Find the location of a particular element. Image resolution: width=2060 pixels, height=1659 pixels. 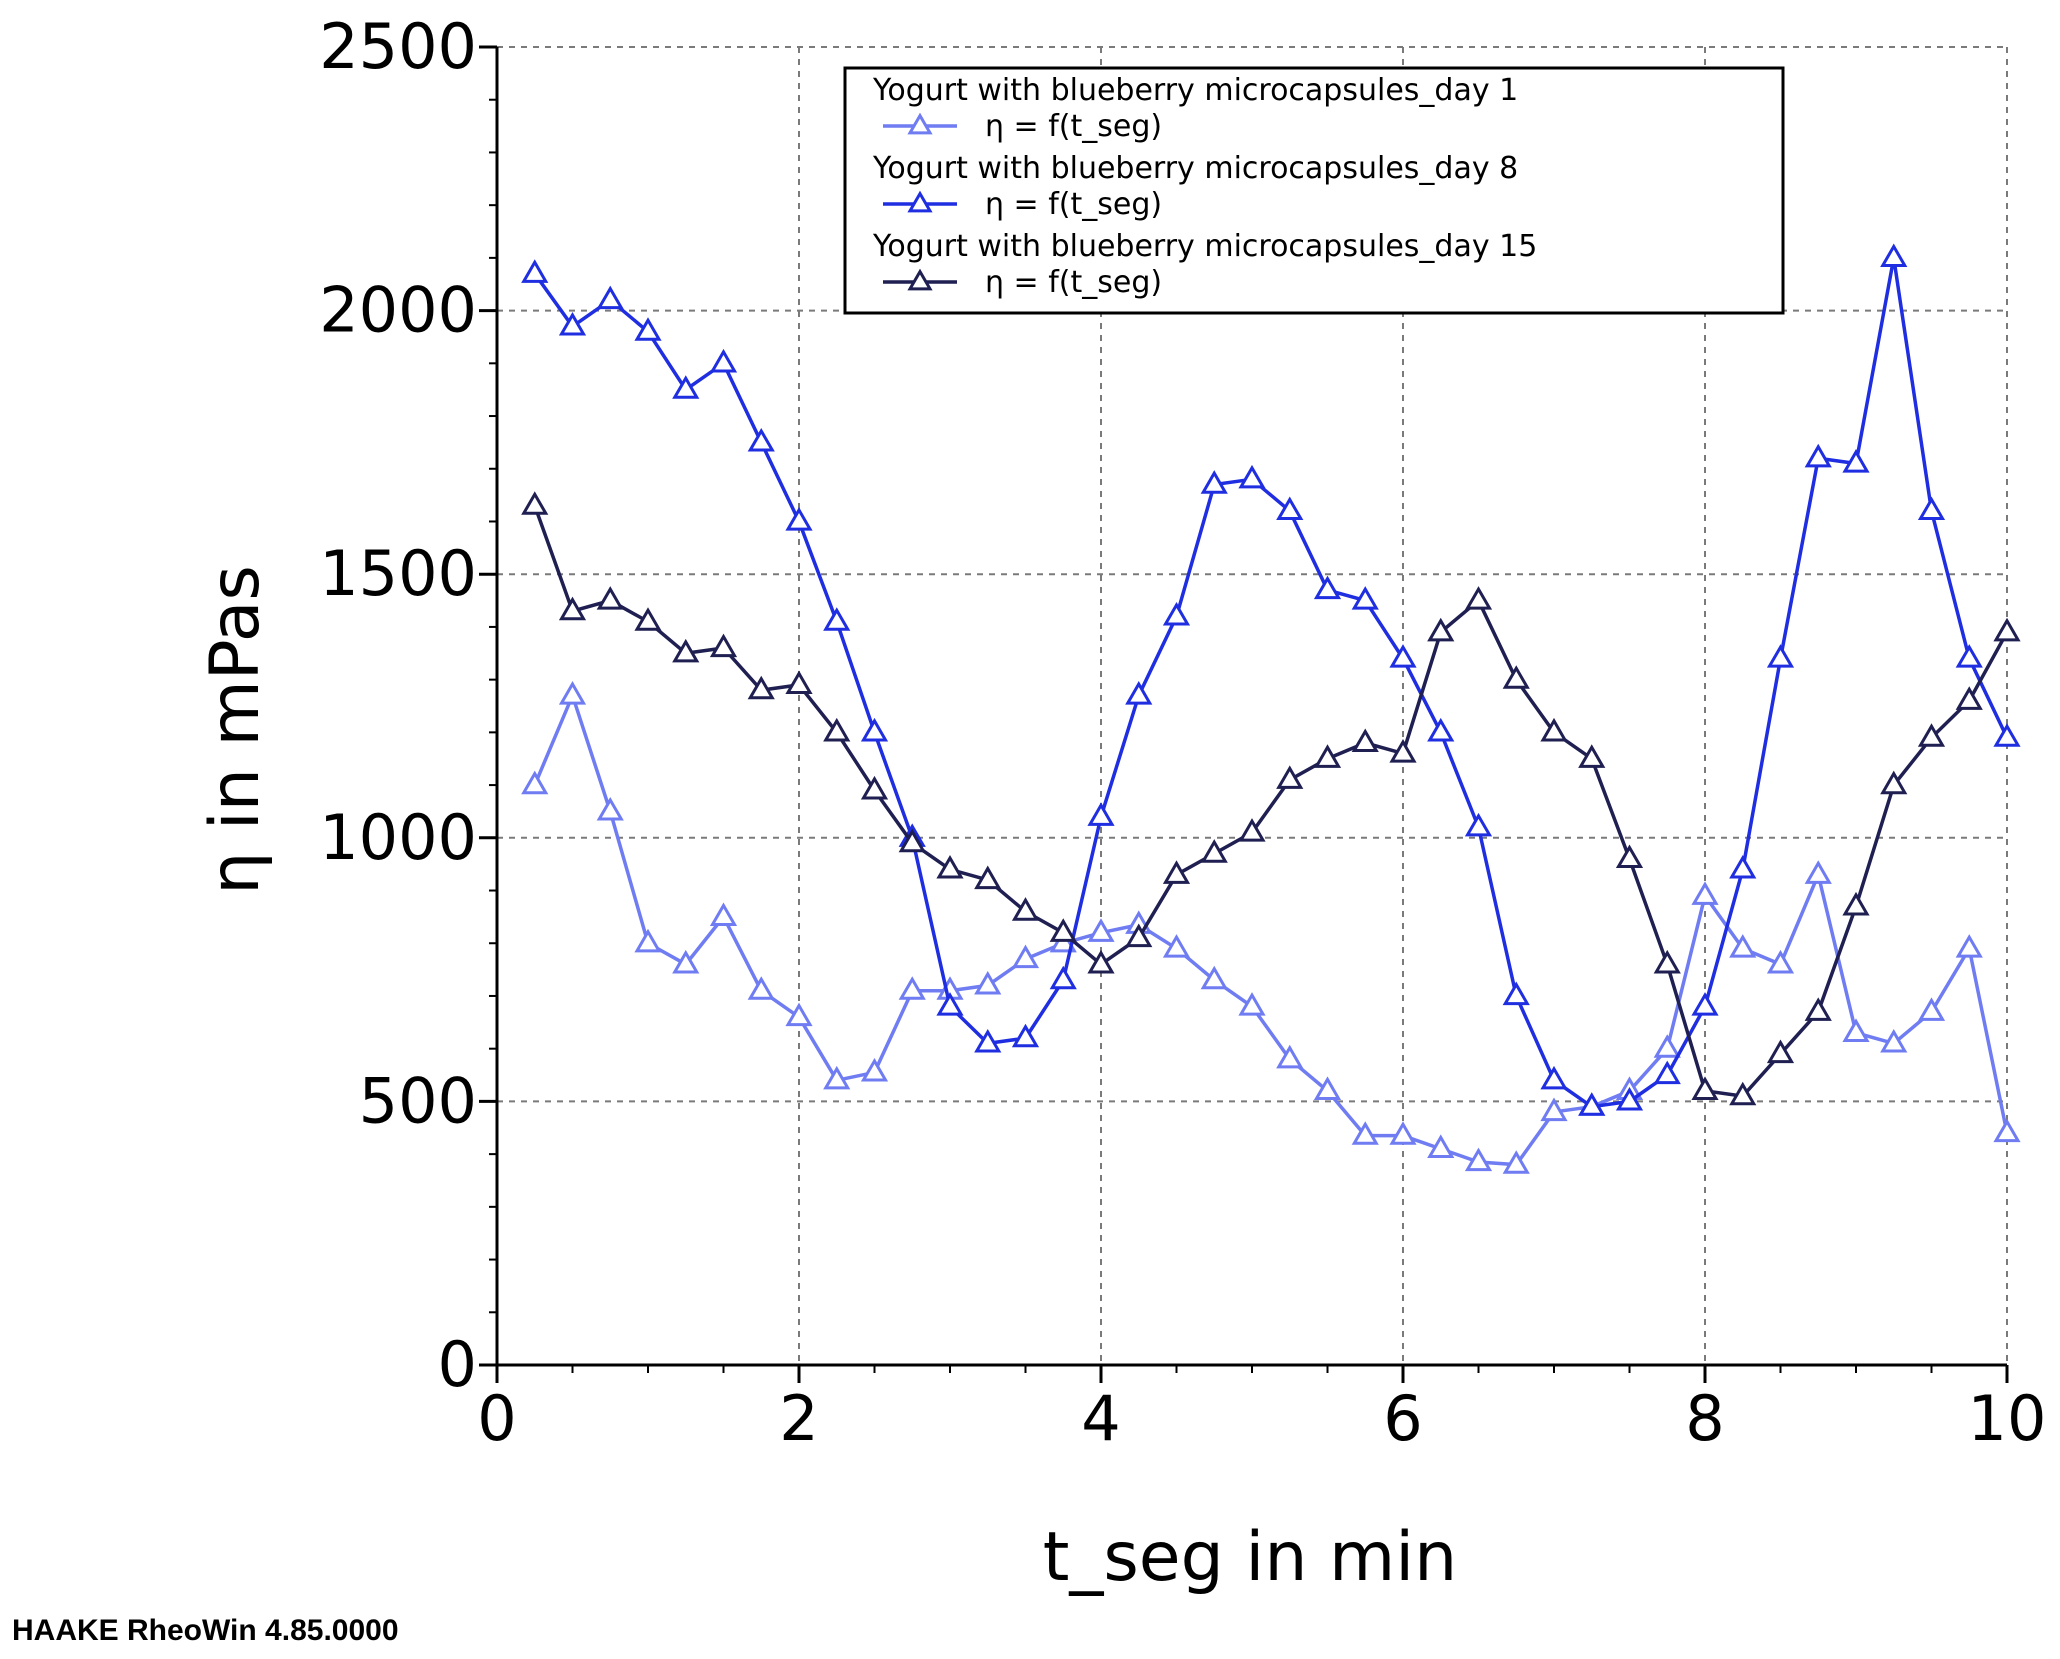

y-axis-title: η in mPas is located at coordinates (235, 730).